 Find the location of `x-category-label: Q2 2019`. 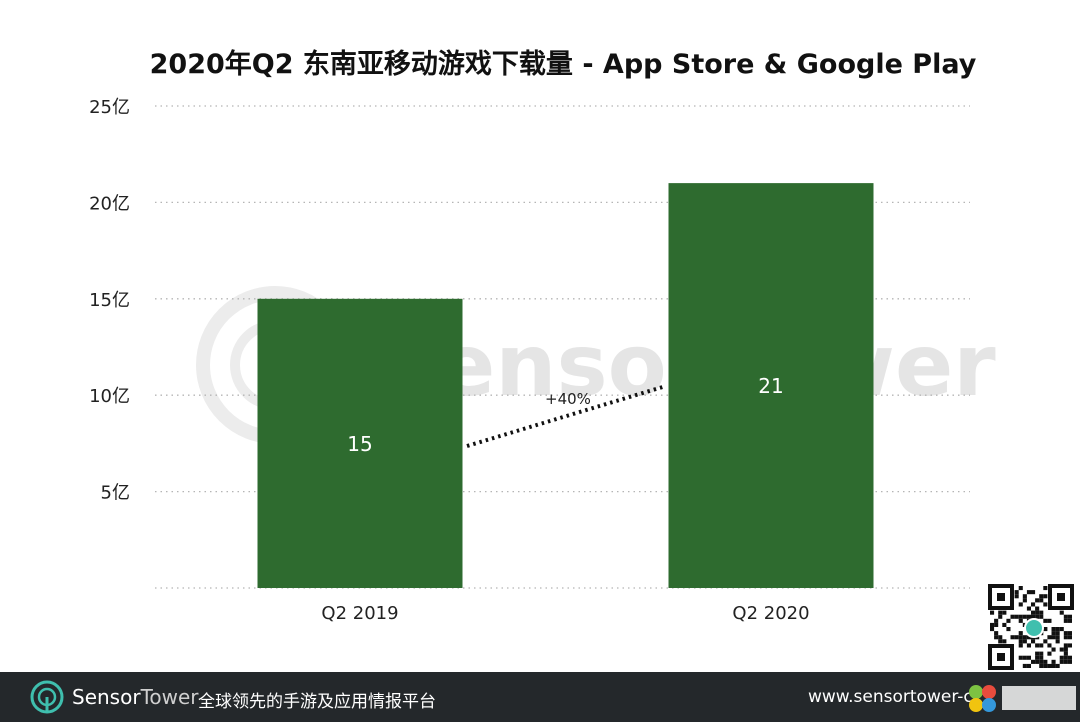

x-category-label: Q2 2019 is located at coordinates (359, 613).